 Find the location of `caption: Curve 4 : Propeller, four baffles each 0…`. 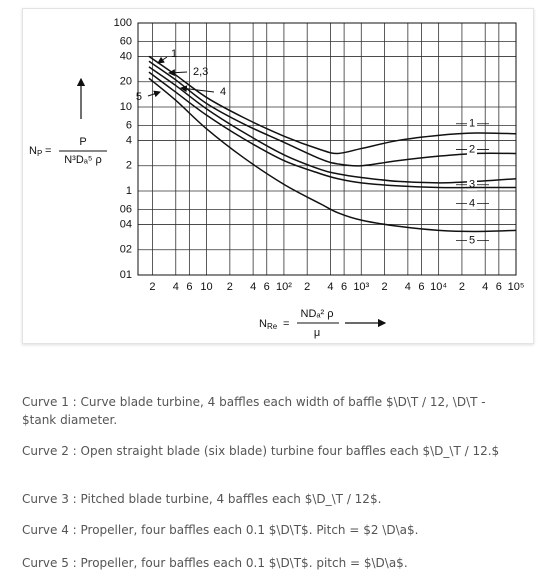

caption: Curve 4 : Propeller, four baffles each 0… is located at coordinates (220, 530).